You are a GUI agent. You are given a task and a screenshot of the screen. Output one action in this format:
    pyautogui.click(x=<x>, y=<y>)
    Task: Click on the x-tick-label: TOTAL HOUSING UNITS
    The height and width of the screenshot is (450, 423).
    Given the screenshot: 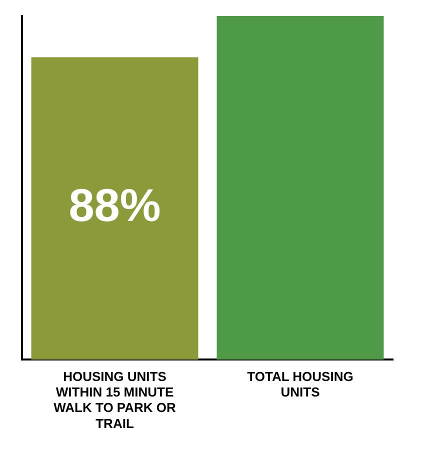 What is the action you would take?
    pyautogui.click(x=300, y=384)
    